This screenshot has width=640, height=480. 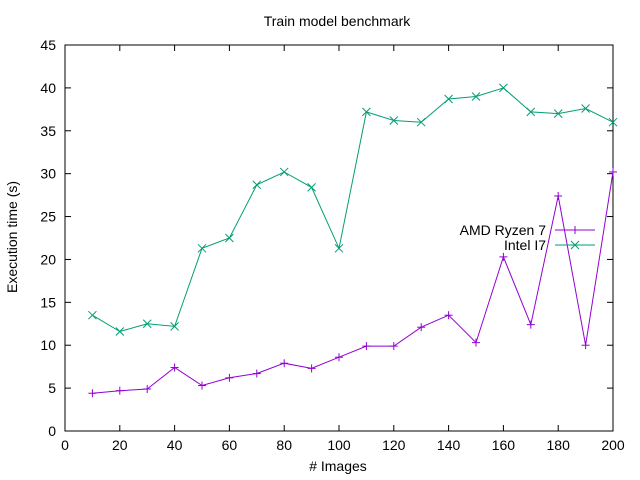 What do you see at coordinates (48, 45) in the screenshot?
I see `y-tick-label: 45` at bounding box center [48, 45].